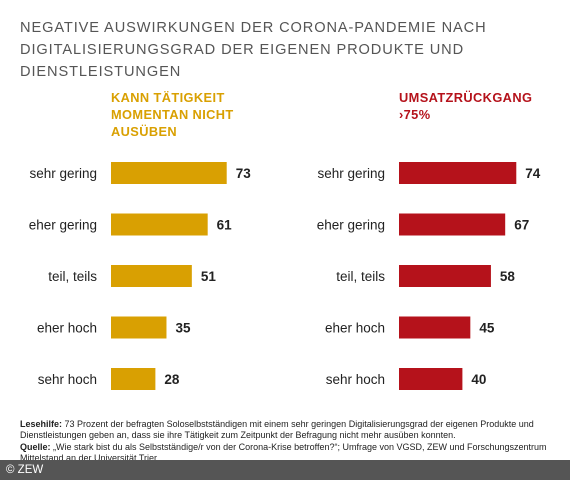  Describe the element at coordinates (35, 446) in the screenshot. I see `quelle-label: Quelle:` at that location.